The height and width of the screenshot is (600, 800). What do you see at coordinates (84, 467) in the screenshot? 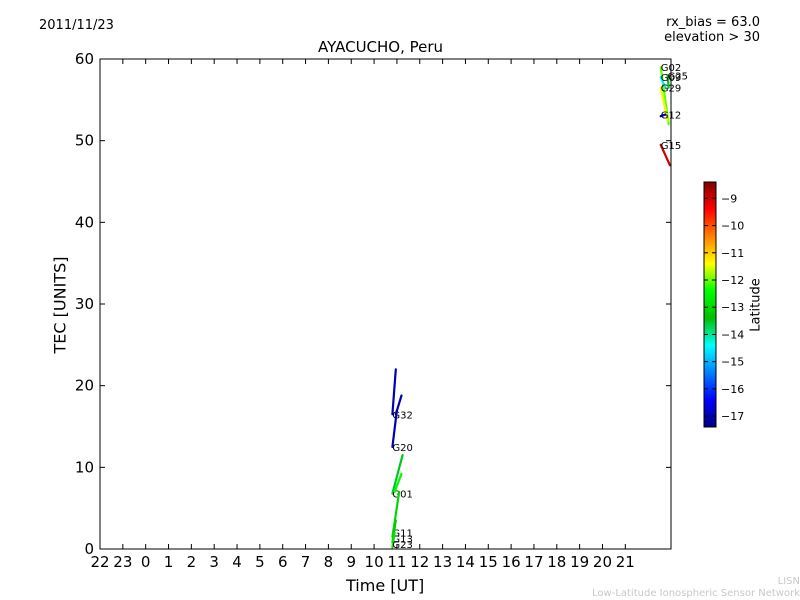
I see `y-tick-label: 10` at bounding box center [84, 467].